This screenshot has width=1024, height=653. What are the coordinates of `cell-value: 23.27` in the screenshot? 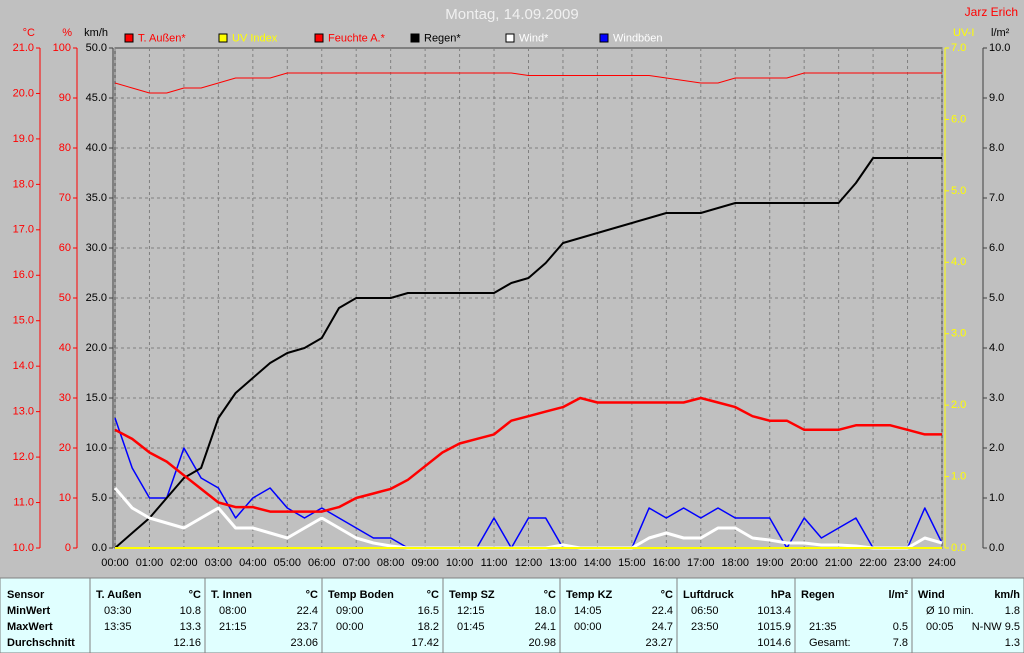 It's located at (659, 643).